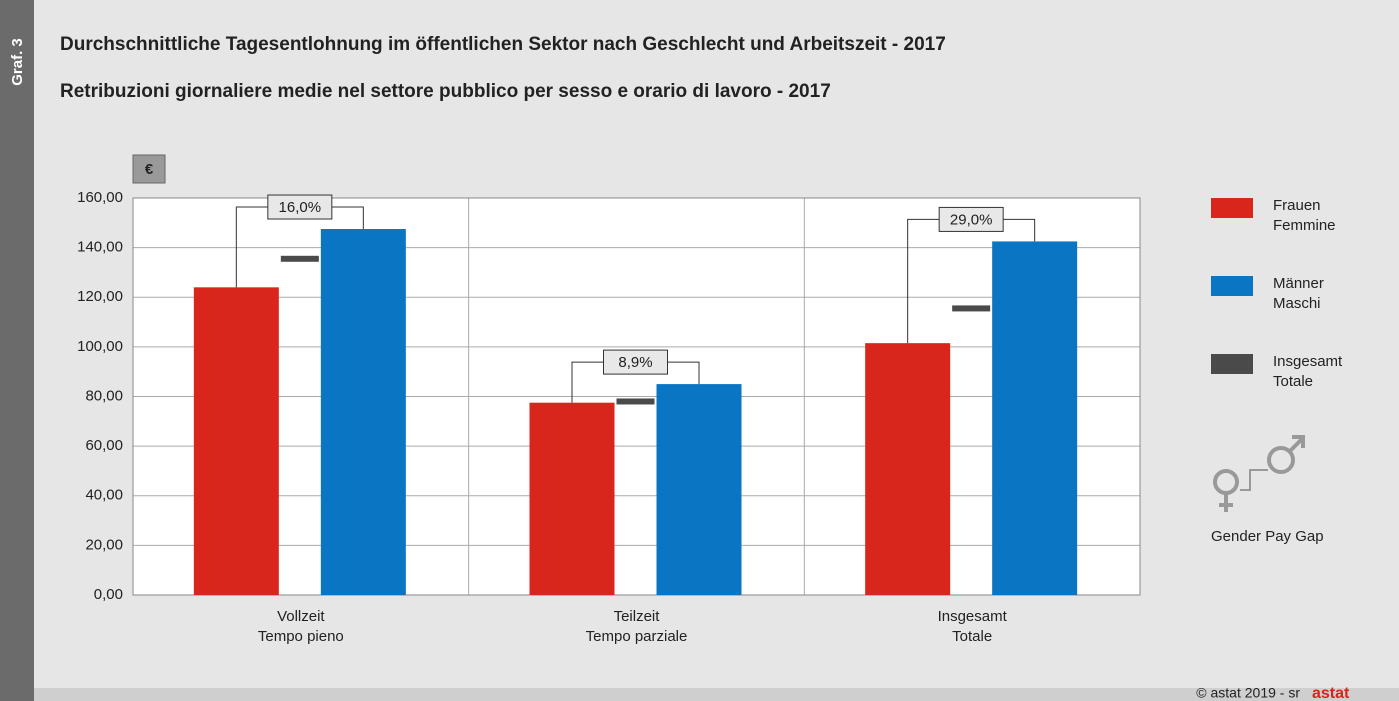 The height and width of the screenshot is (701, 1399). Describe the element at coordinates (104, 544) in the screenshot. I see `y-tick-label: 20,00` at that location.